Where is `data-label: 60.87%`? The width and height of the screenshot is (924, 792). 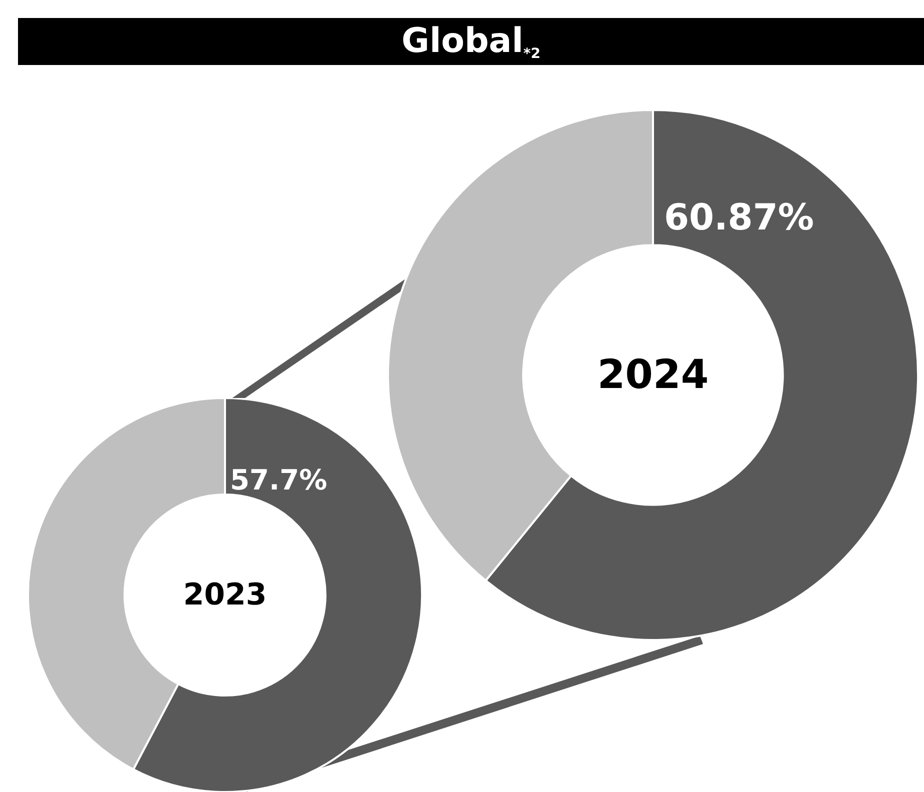
data-label: 60.87% is located at coordinates (739, 218).